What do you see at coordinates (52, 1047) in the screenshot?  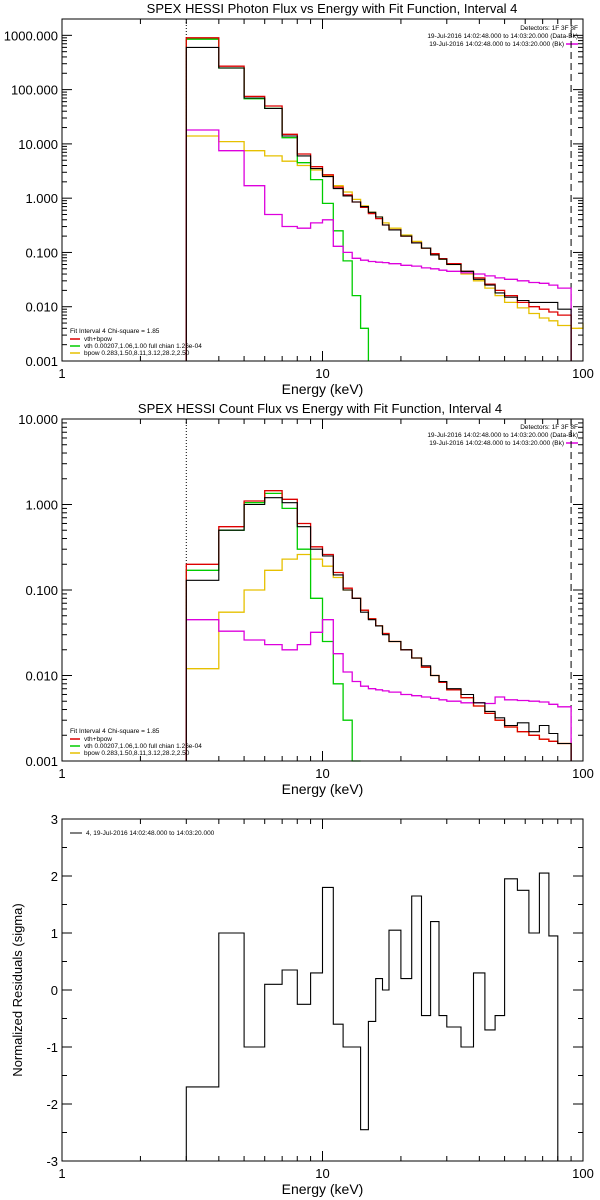 I see `y-tick-label: -1` at bounding box center [52, 1047].